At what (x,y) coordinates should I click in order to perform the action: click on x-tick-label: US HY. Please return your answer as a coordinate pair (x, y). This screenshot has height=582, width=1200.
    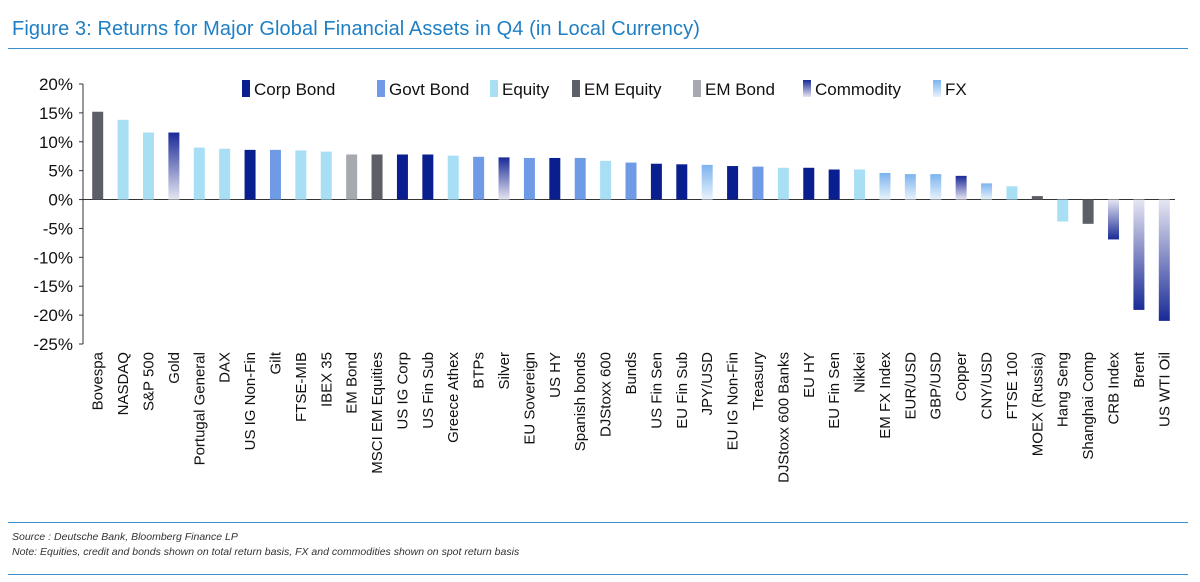
    Looking at the image, I should click on (555, 375).